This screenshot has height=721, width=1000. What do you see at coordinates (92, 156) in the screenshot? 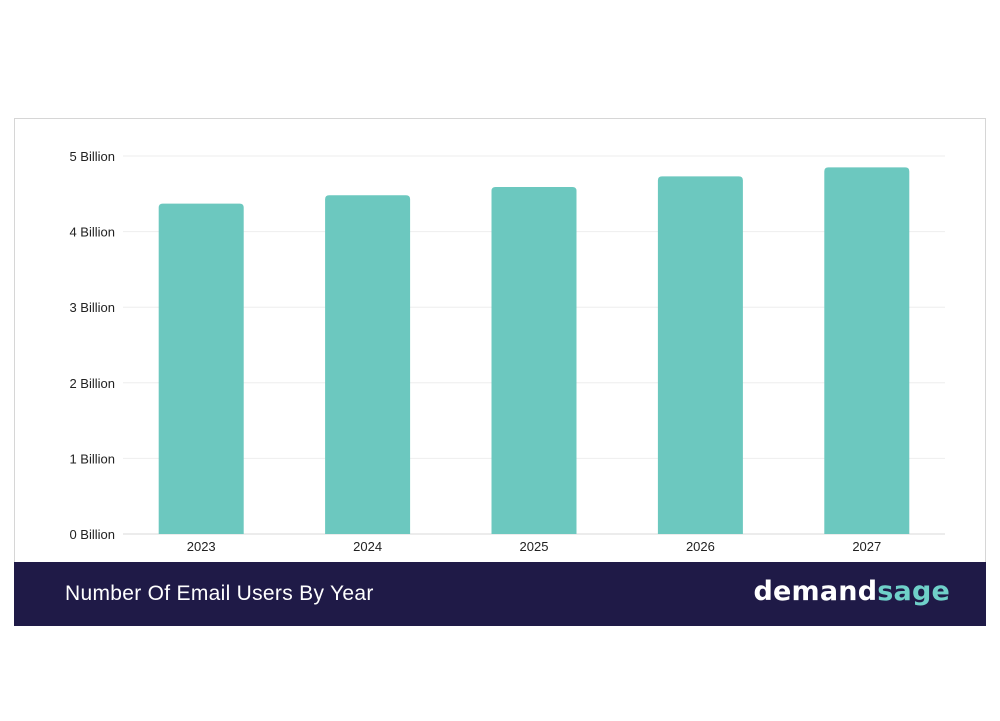
I see `y-tick-label: 5 Billion` at bounding box center [92, 156].